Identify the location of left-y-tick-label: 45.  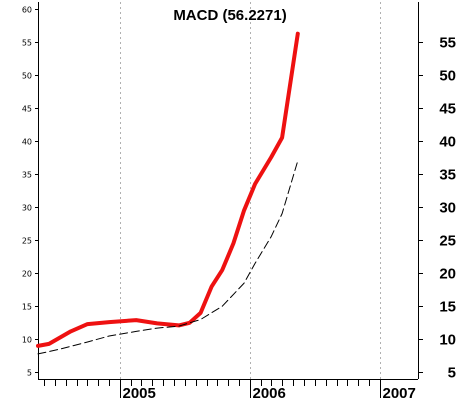
(27, 109).